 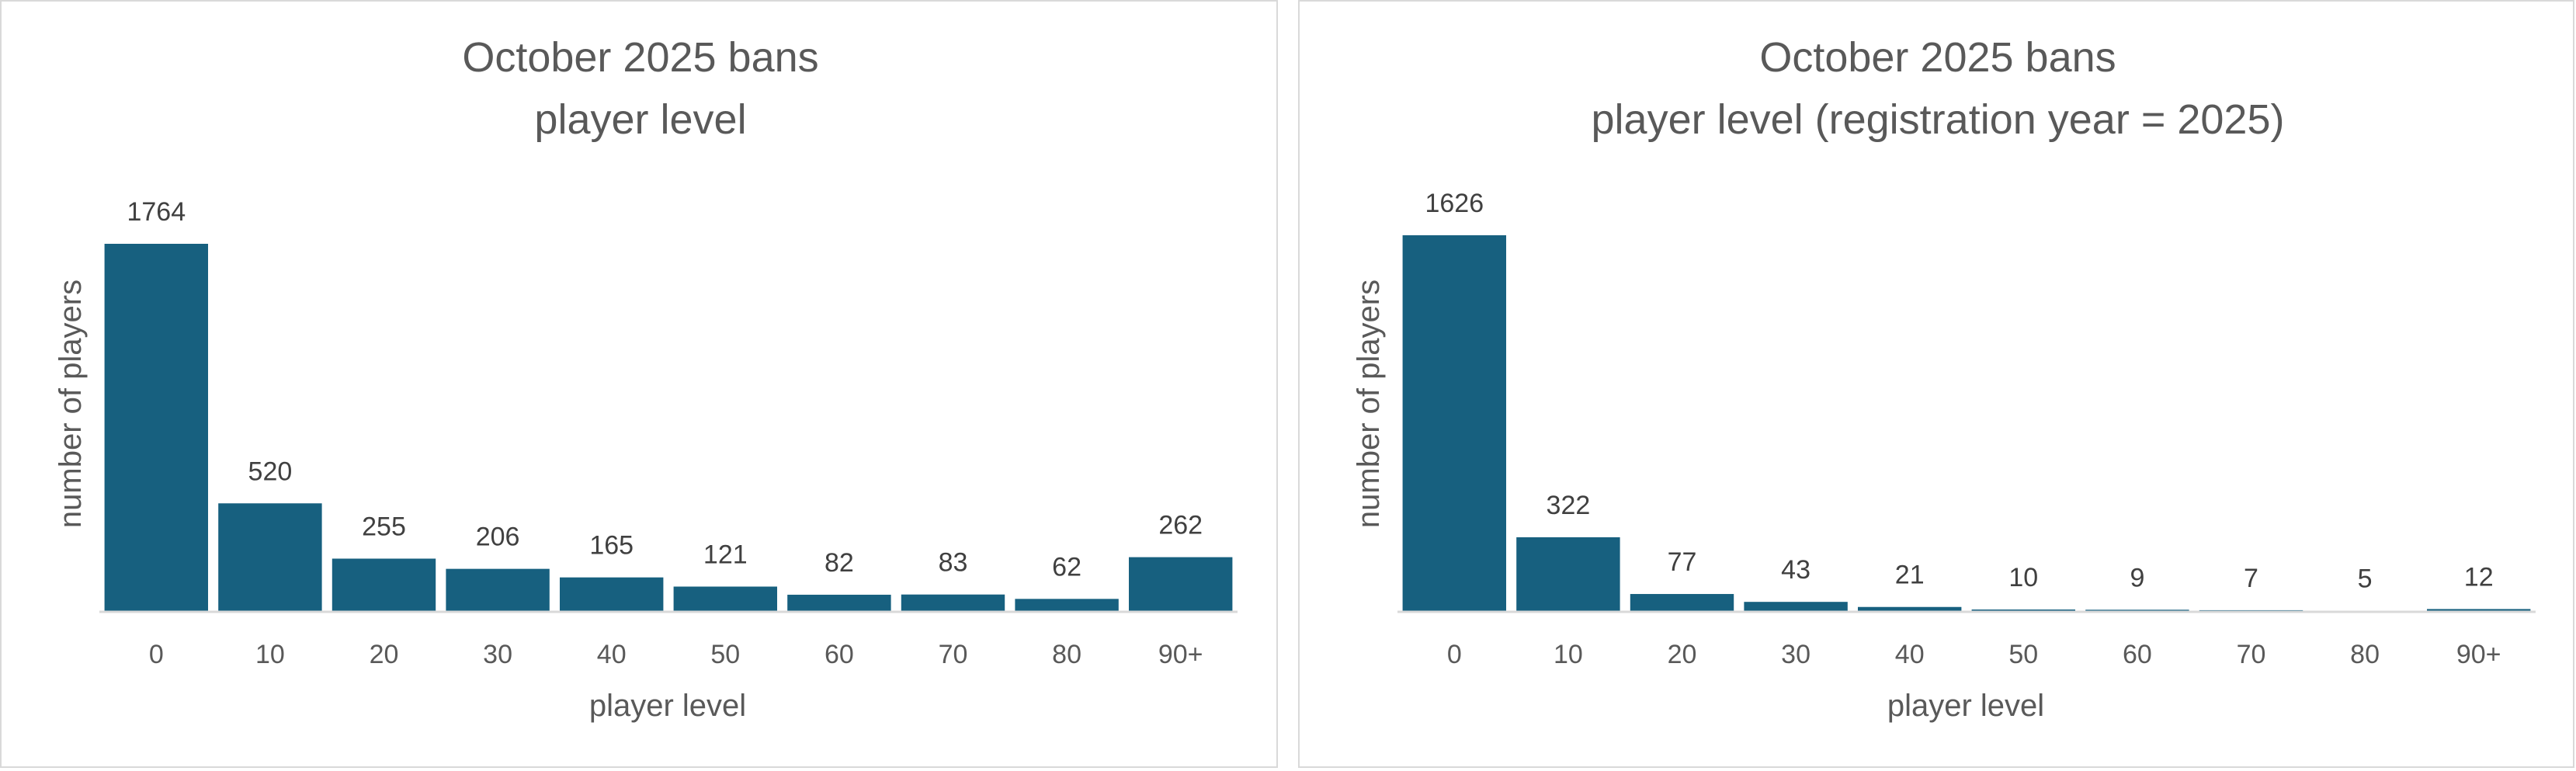 I want to click on data-label-80: 62, so click(x=1066, y=567).